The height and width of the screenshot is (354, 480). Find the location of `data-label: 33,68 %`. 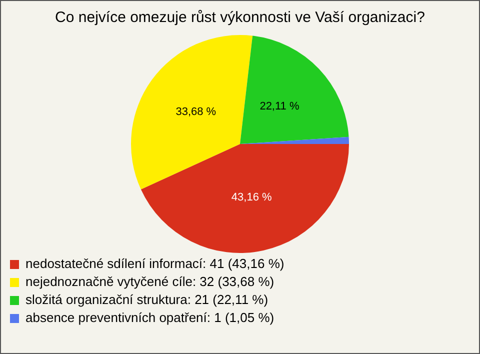

data-label: 33,68 % is located at coordinates (196, 112).